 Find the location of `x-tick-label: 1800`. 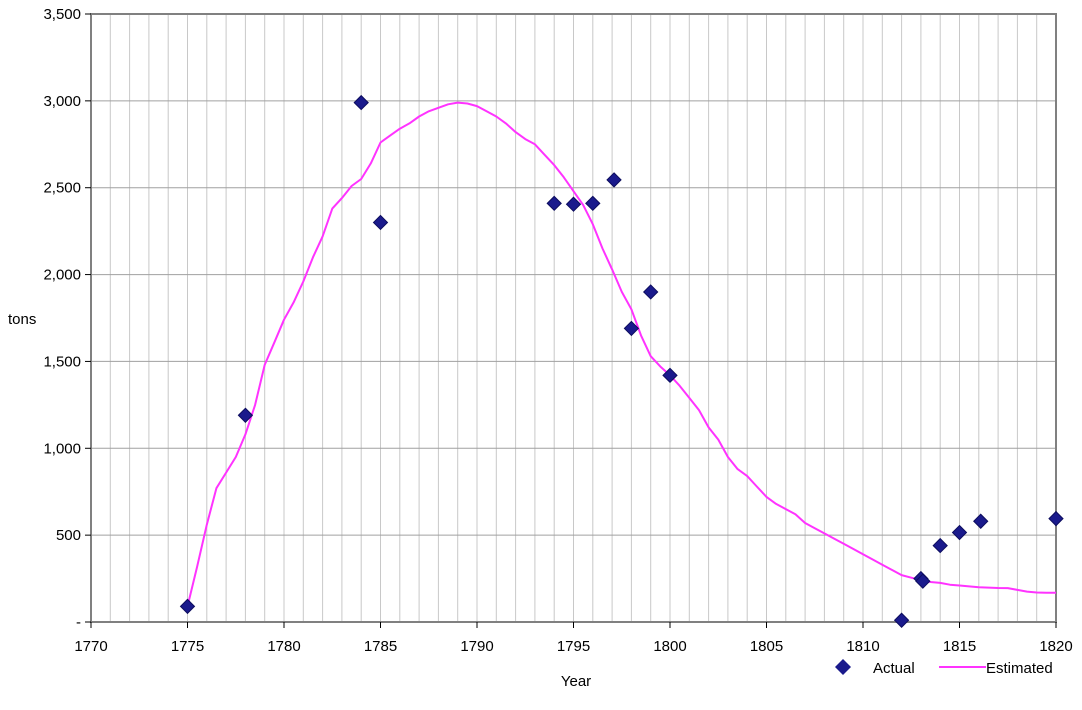

x-tick-label: 1800 is located at coordinates (669, 646).